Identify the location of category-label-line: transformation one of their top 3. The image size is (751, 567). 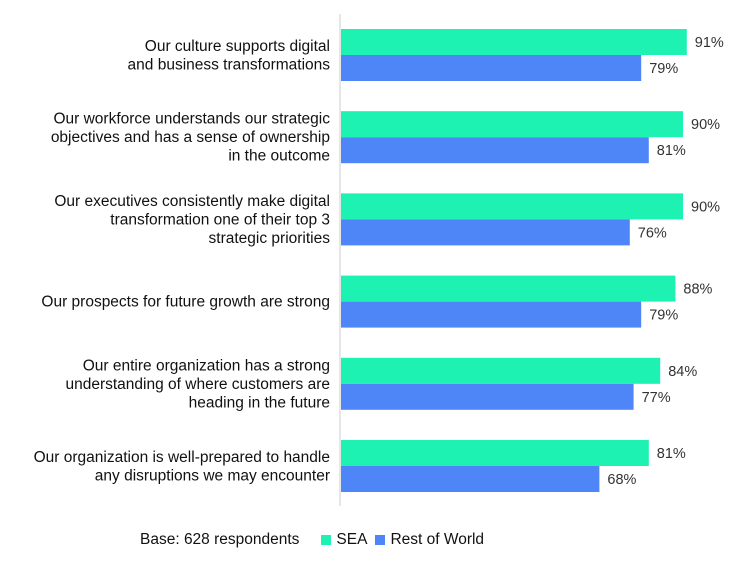
(220, 219).